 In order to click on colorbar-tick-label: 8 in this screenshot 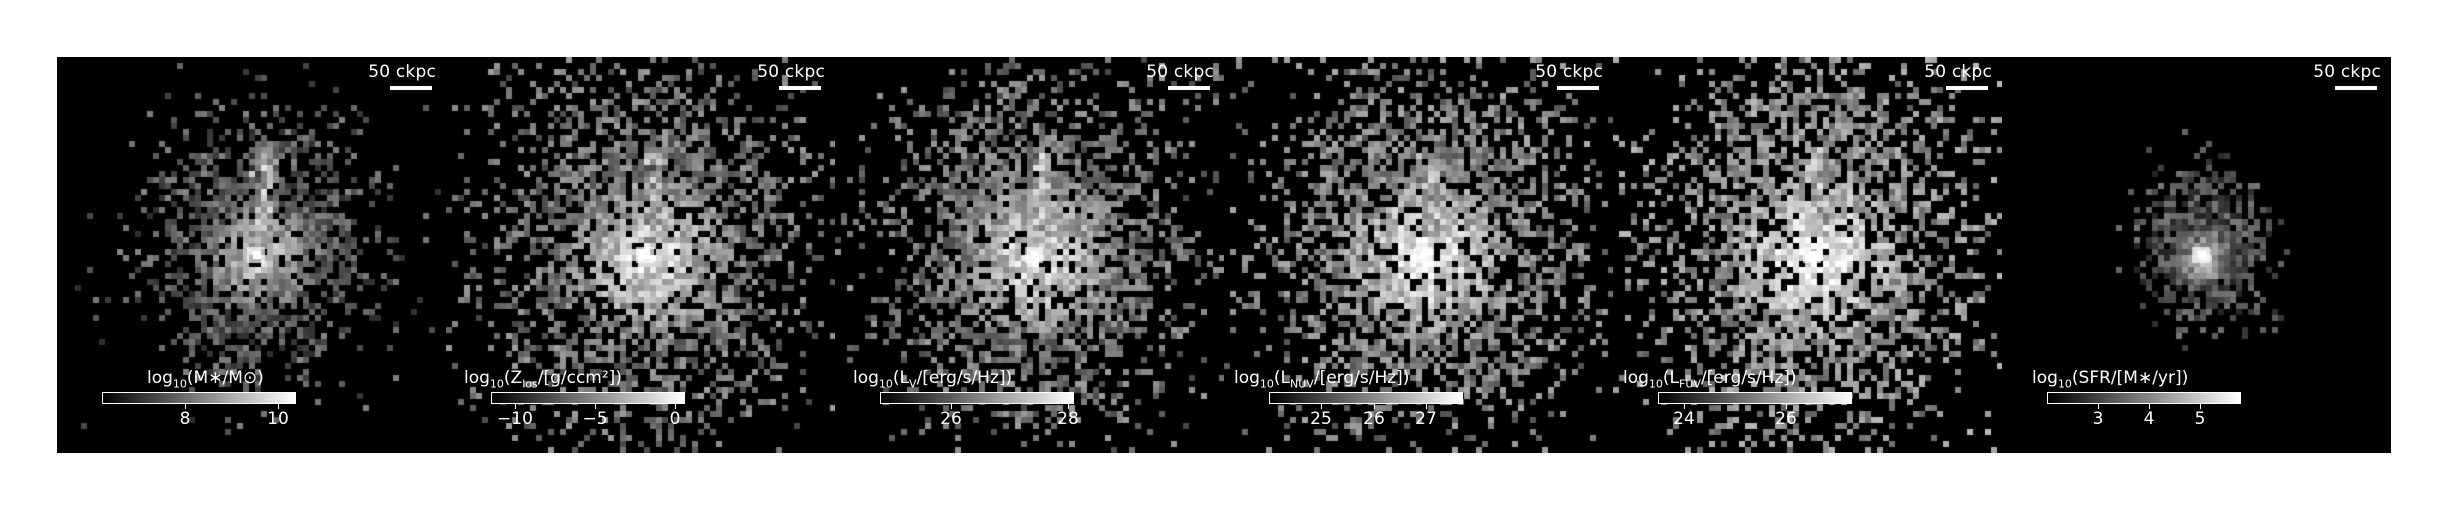, I will do `click(185, 419)`.